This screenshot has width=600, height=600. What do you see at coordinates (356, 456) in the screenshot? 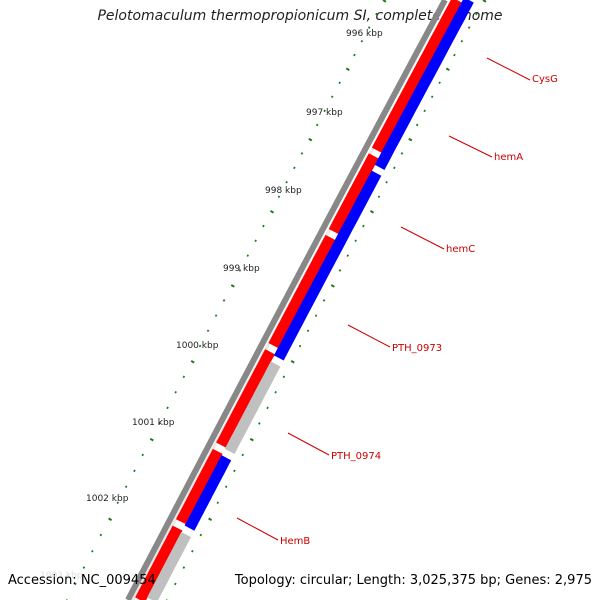
I see `gene-label-pth0974: PTH_0974` at bounding box center [356, 456].